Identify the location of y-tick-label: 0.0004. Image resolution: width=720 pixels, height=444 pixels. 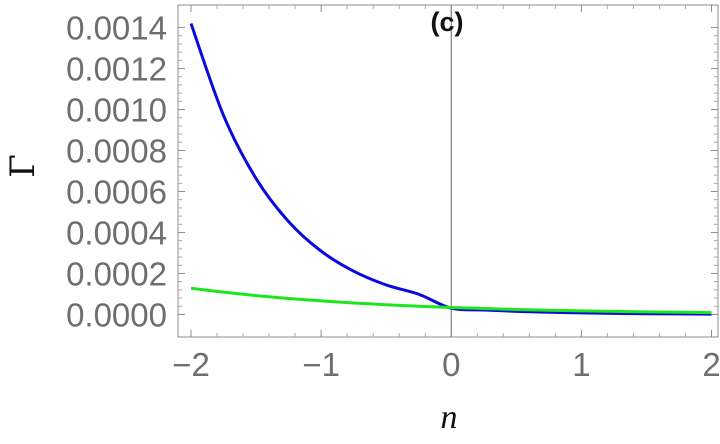
(116, 232).